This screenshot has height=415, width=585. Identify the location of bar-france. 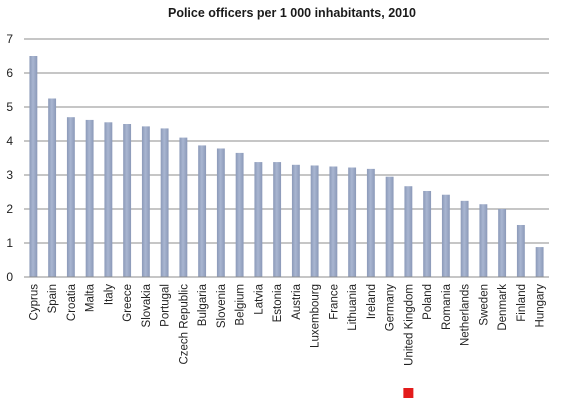
(333, 221).